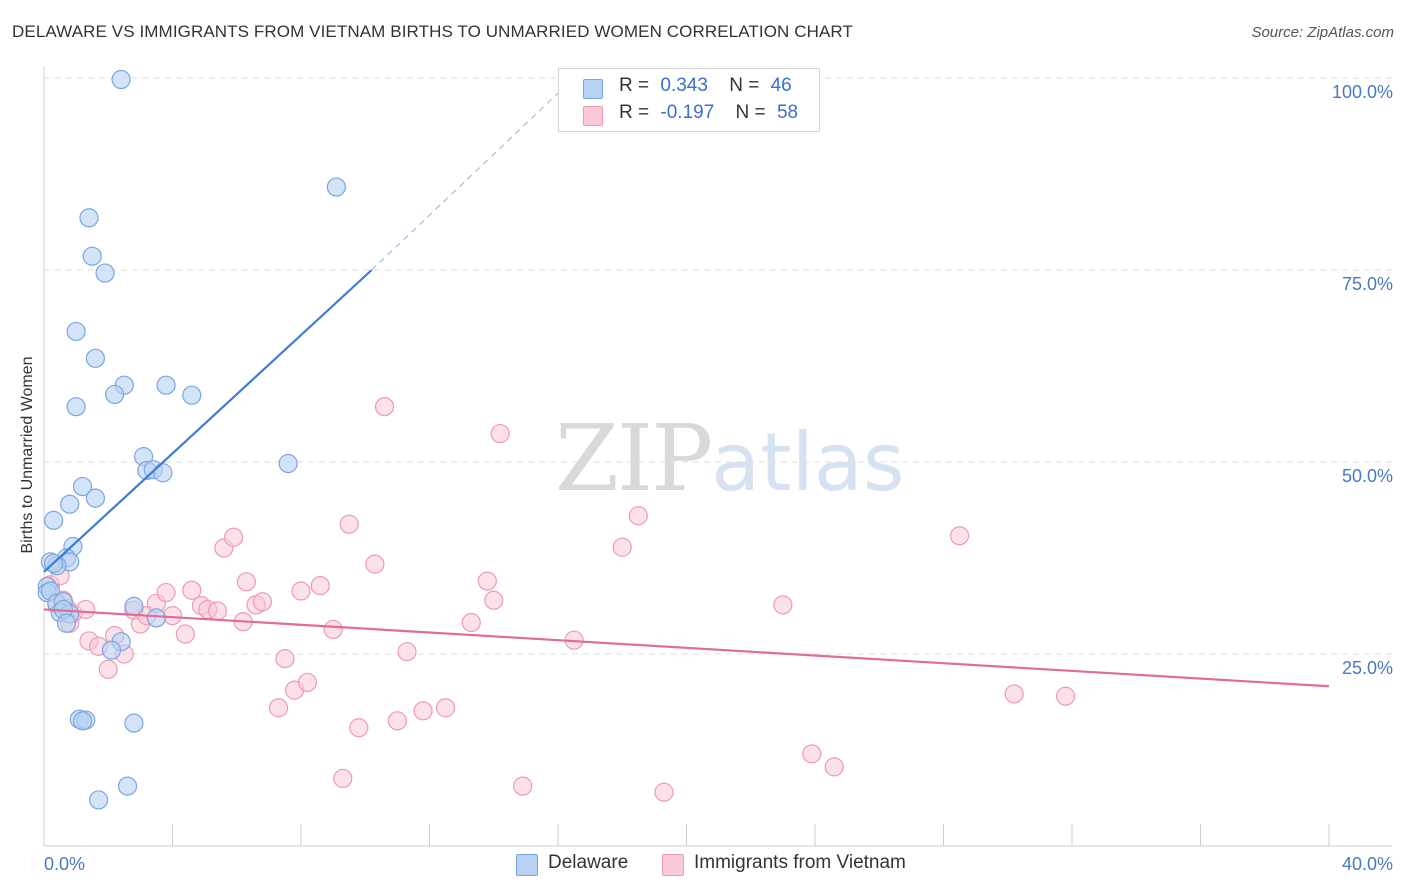 Image resolution: width=1406 pixels, height=892 pixels. I want to click on y-axis-label: Births to Unmarried Women, so click(27, 455).